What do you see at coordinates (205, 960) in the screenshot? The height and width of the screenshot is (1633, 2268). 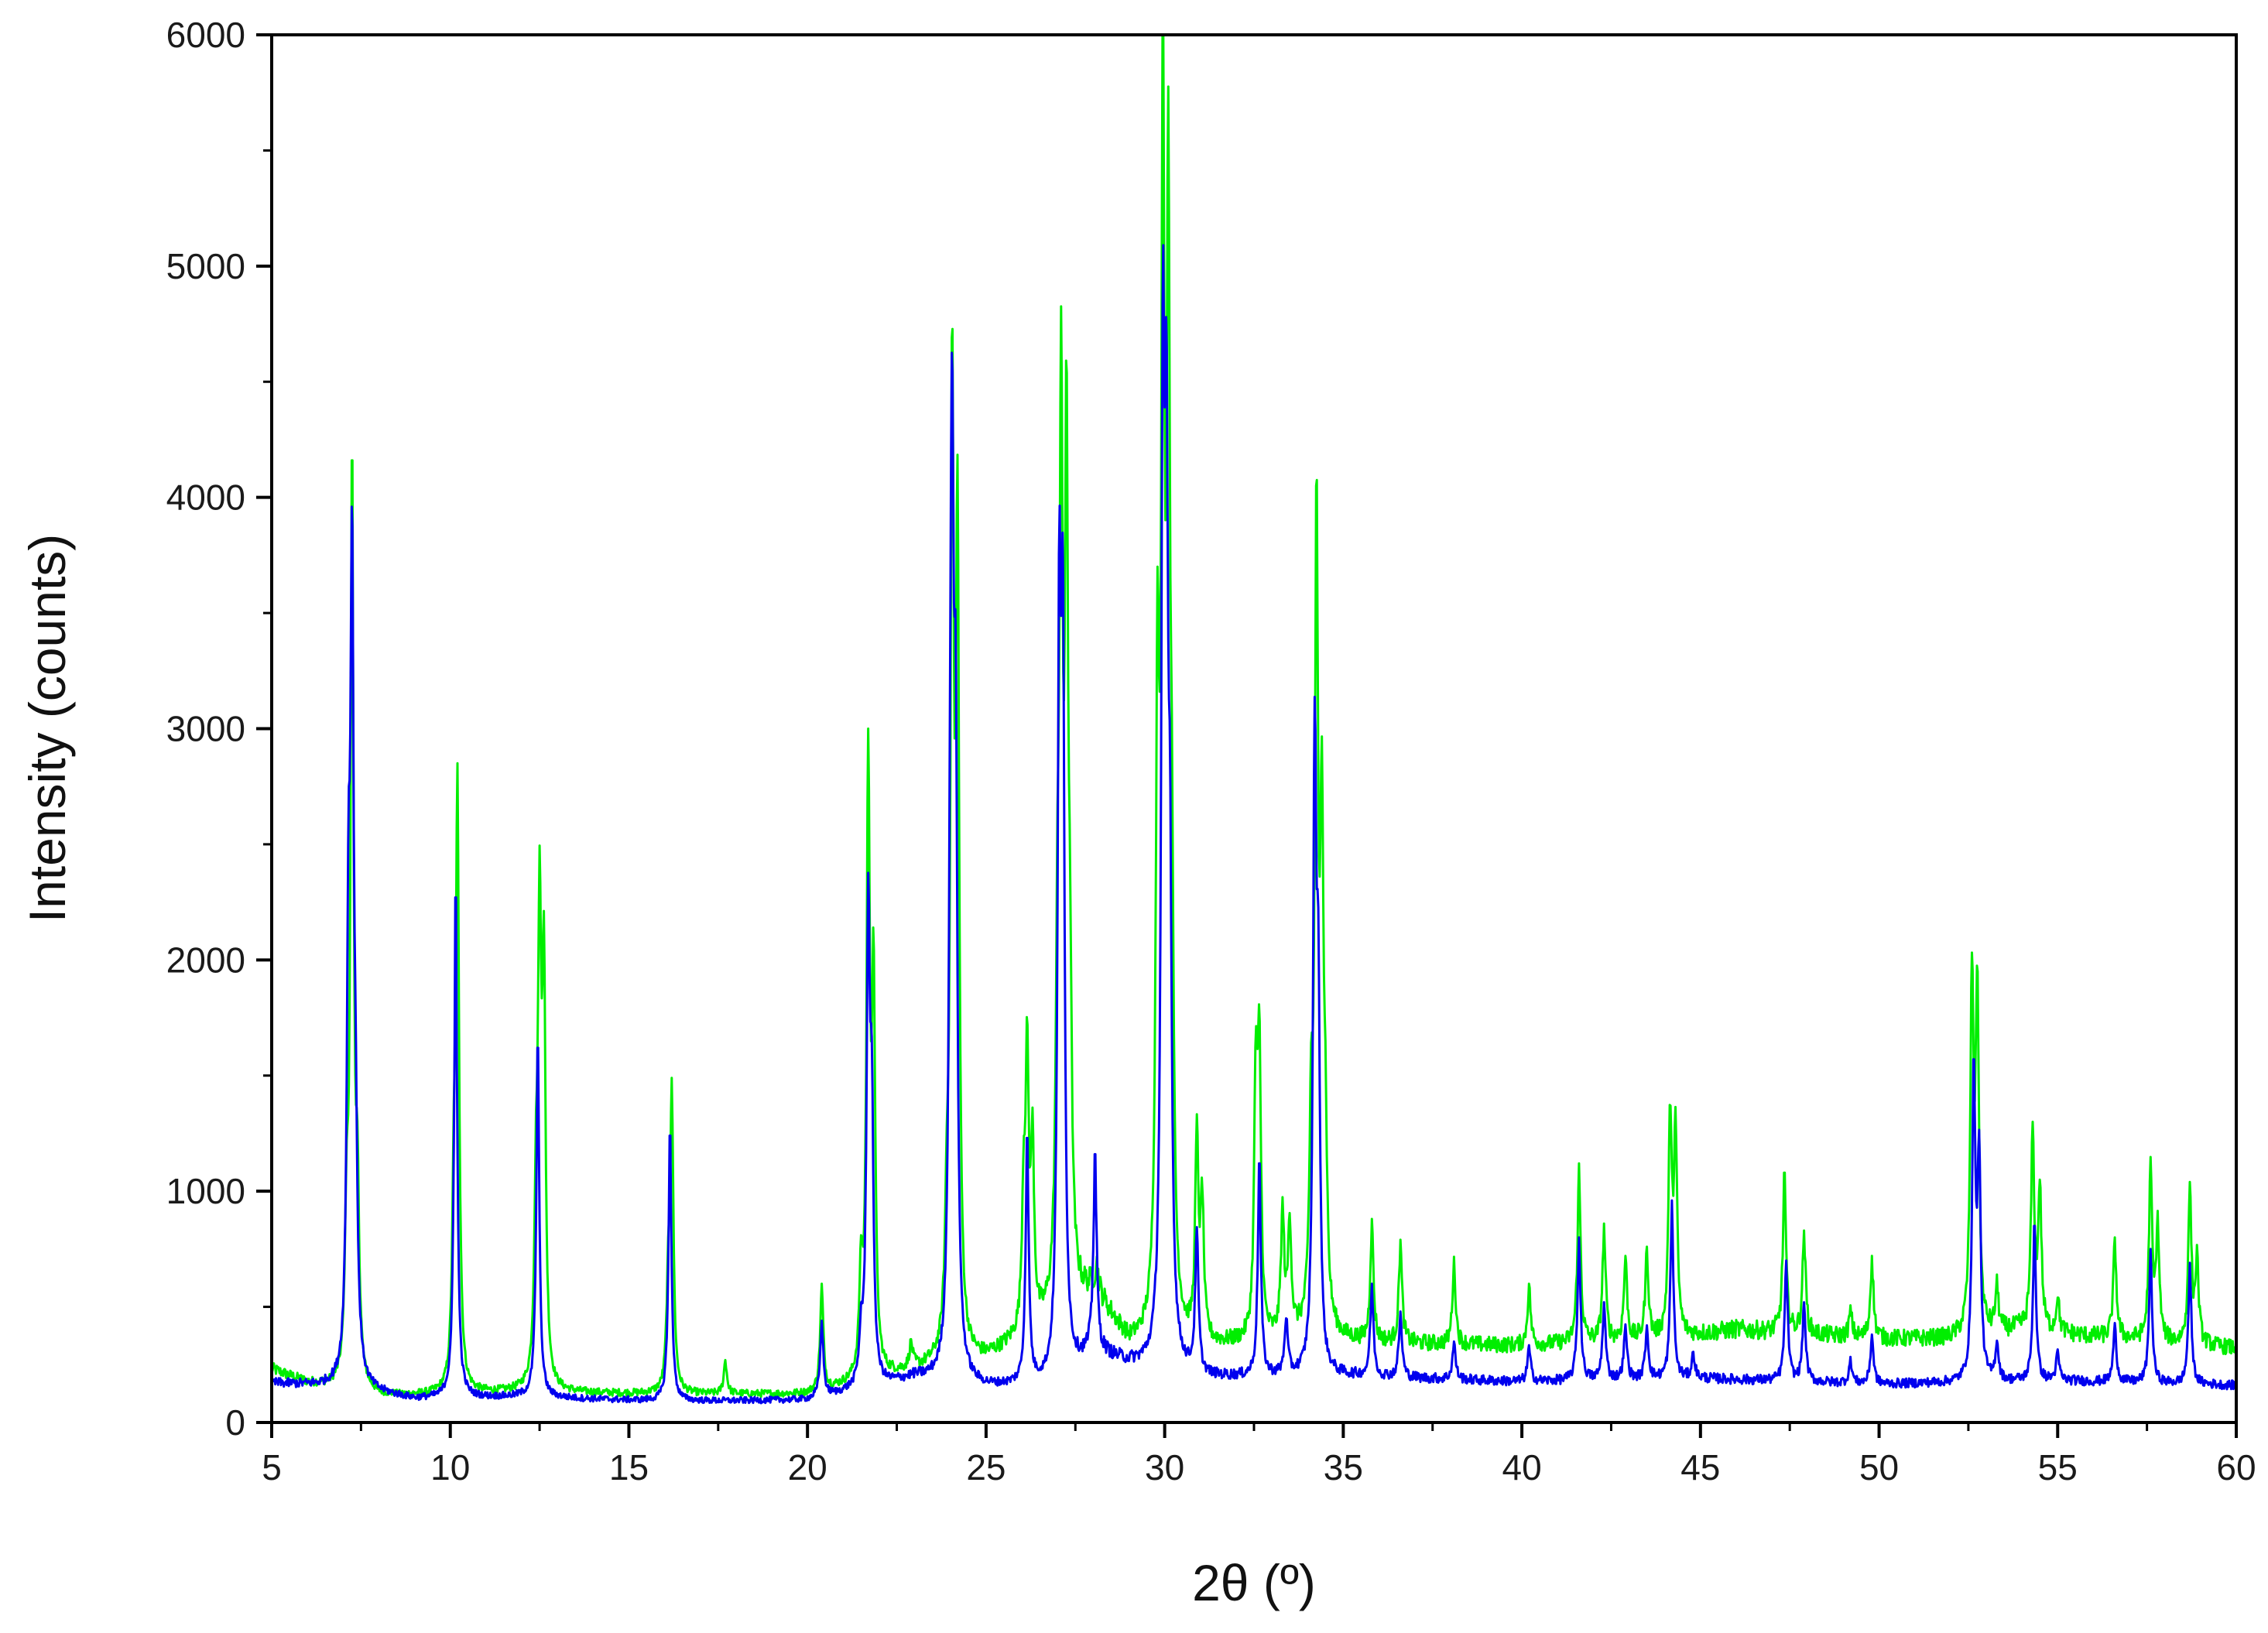 I see `y-tick-label: 2000` at bounding box center [205, 960].